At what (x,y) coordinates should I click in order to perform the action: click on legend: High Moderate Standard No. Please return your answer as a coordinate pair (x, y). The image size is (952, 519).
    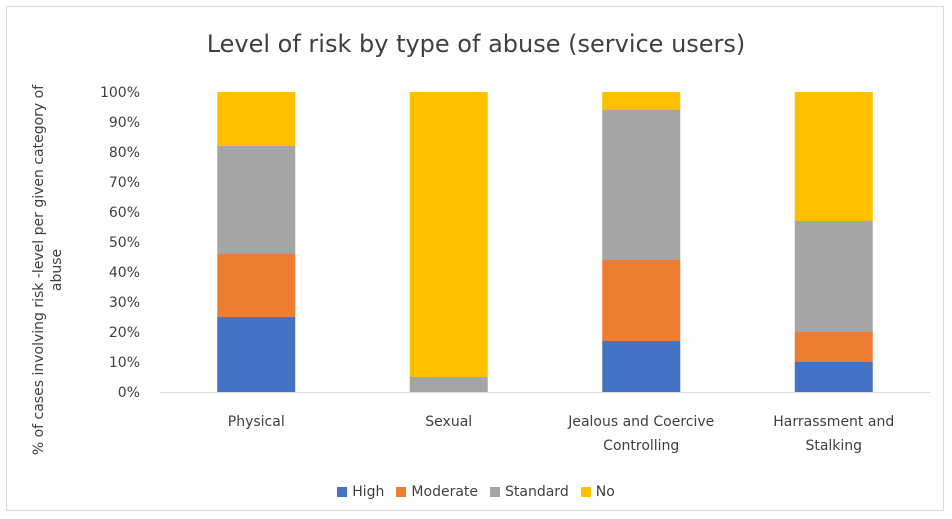
    Looking at the image, I should click on (476, 492).